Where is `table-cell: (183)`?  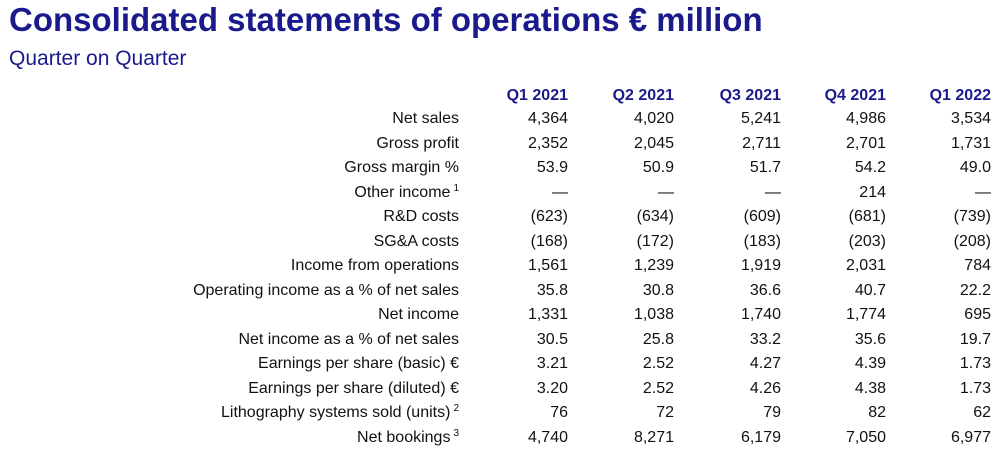 table-cell: (183) is located at coordinates (762, 241).